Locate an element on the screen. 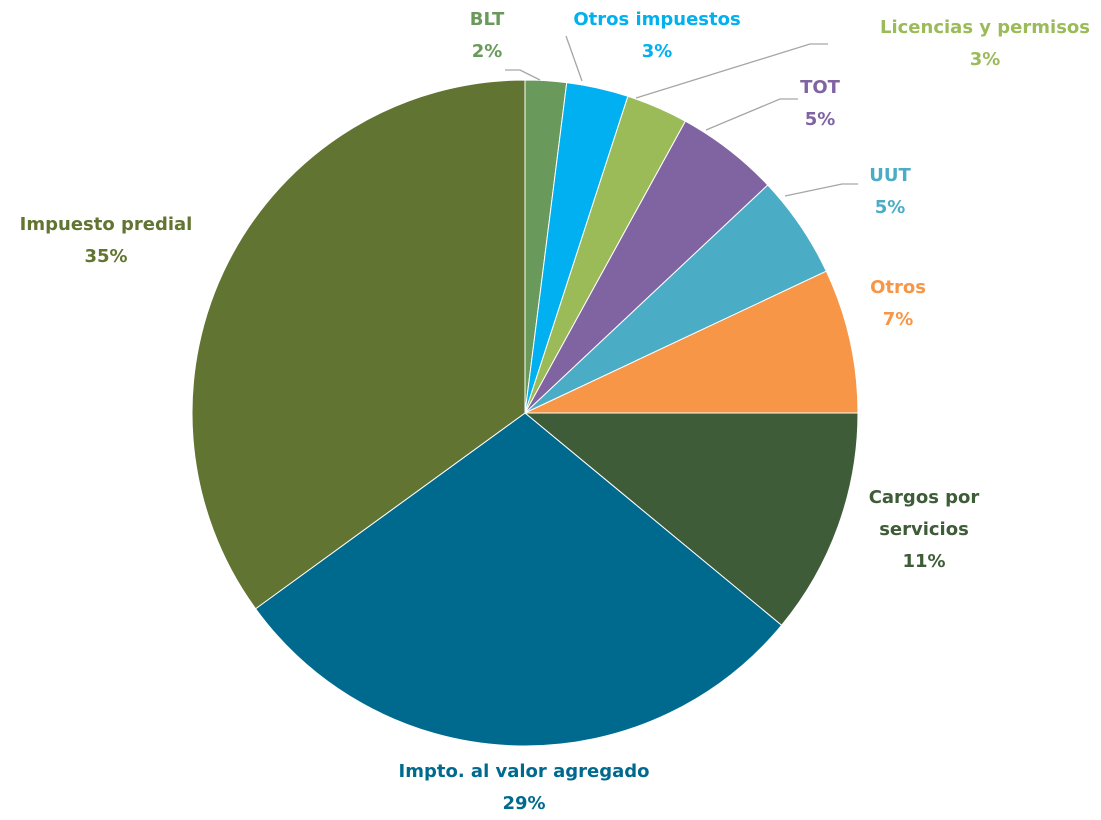 The height and width of the screenshot is (820, 1101). slice-label: Impuesto predial 35% is located at coordinates (108, 241).